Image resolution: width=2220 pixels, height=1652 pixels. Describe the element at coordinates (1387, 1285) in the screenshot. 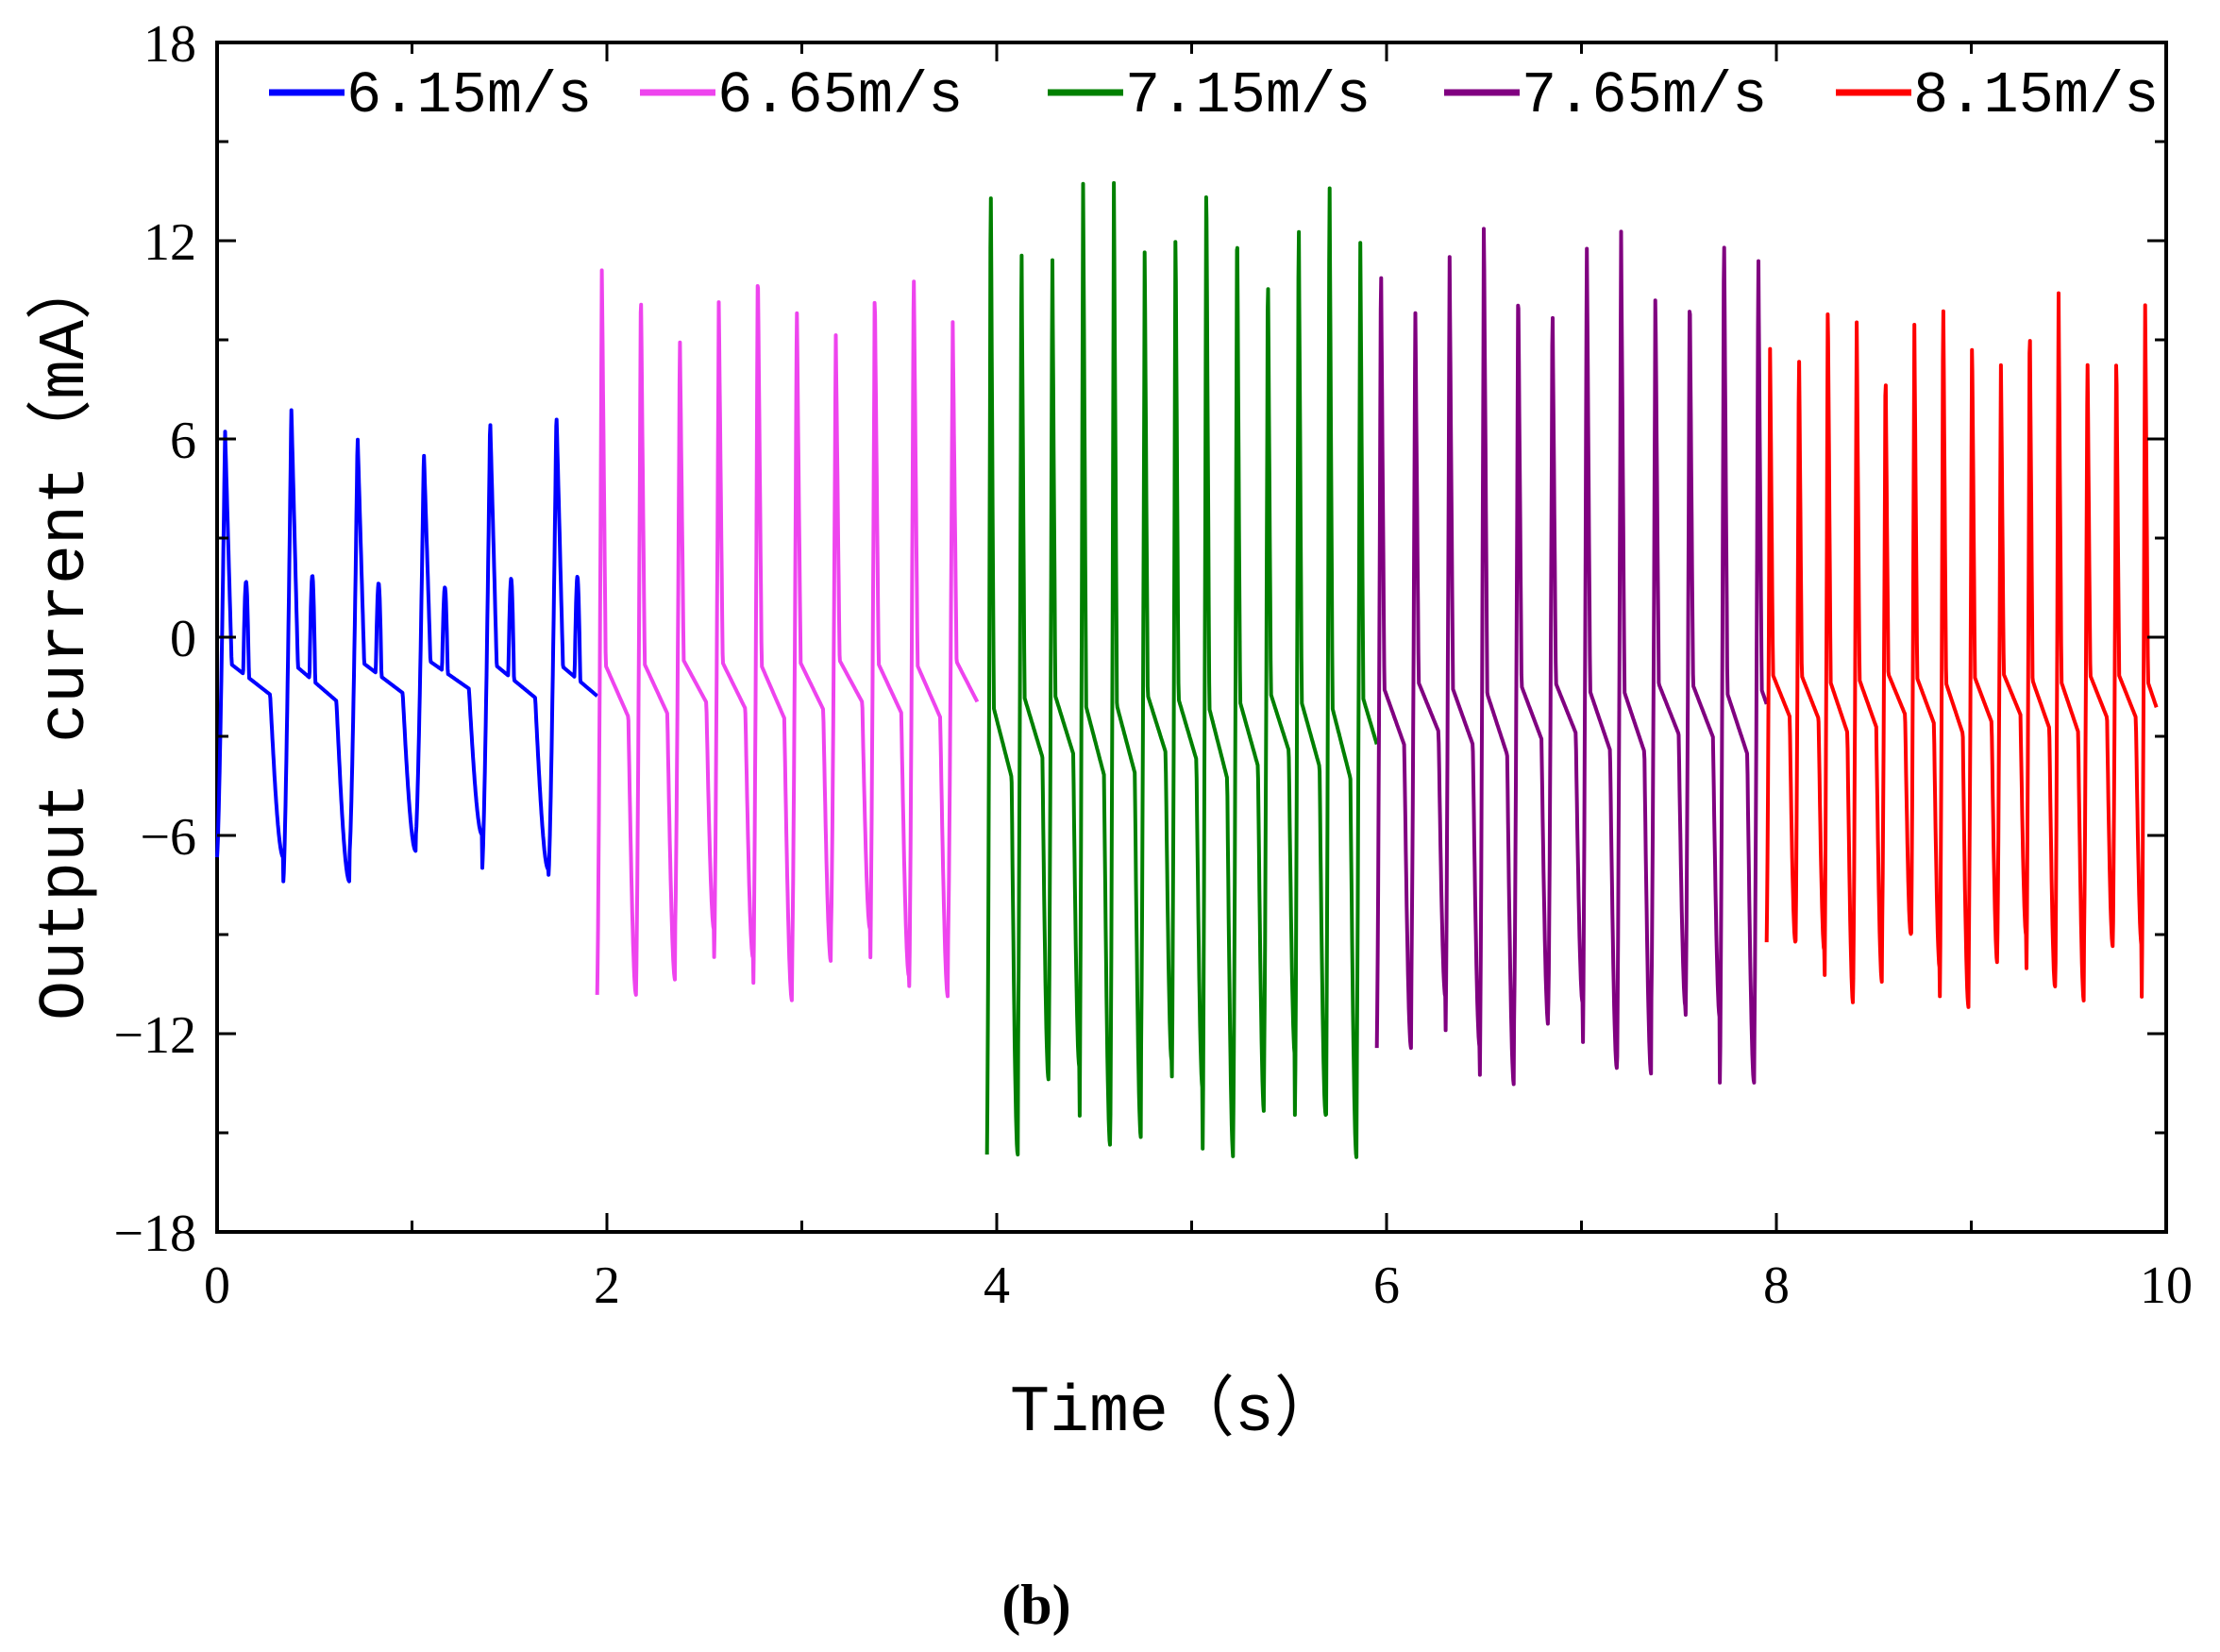

I see `x-tick-label: 6` at that location.